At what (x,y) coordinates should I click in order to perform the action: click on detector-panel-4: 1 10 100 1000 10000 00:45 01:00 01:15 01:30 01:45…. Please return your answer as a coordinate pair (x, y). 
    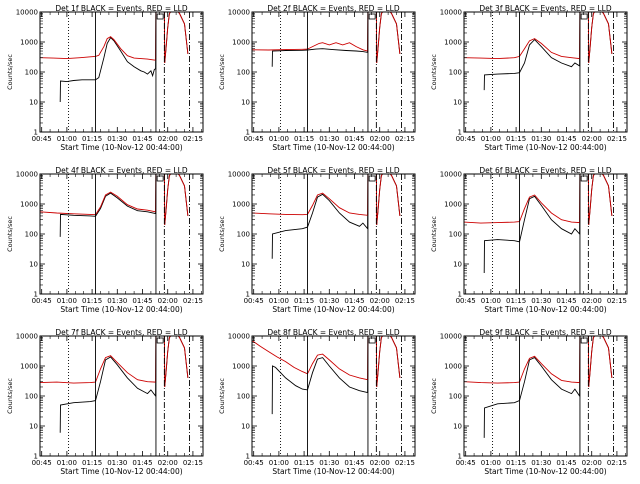
    Looking at the image, I should click on (105, 240).